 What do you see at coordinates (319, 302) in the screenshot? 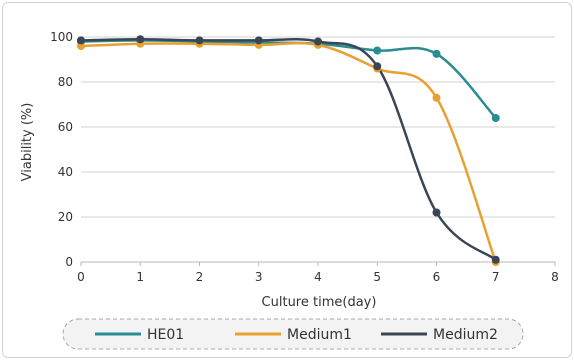
I see `x-axis-label: Culture time(day)` at bounding box center [319, 302].